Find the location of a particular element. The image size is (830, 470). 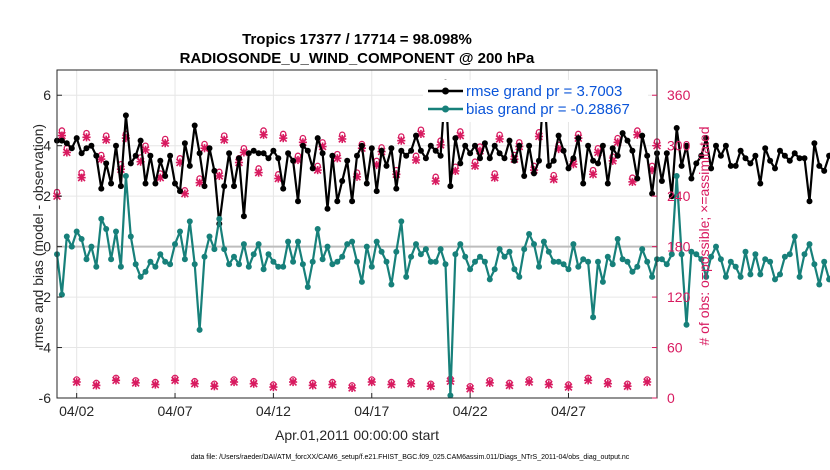

legend-rmse-label: rmse grand pr = 3.7003 is located at coordinates (544, 91).